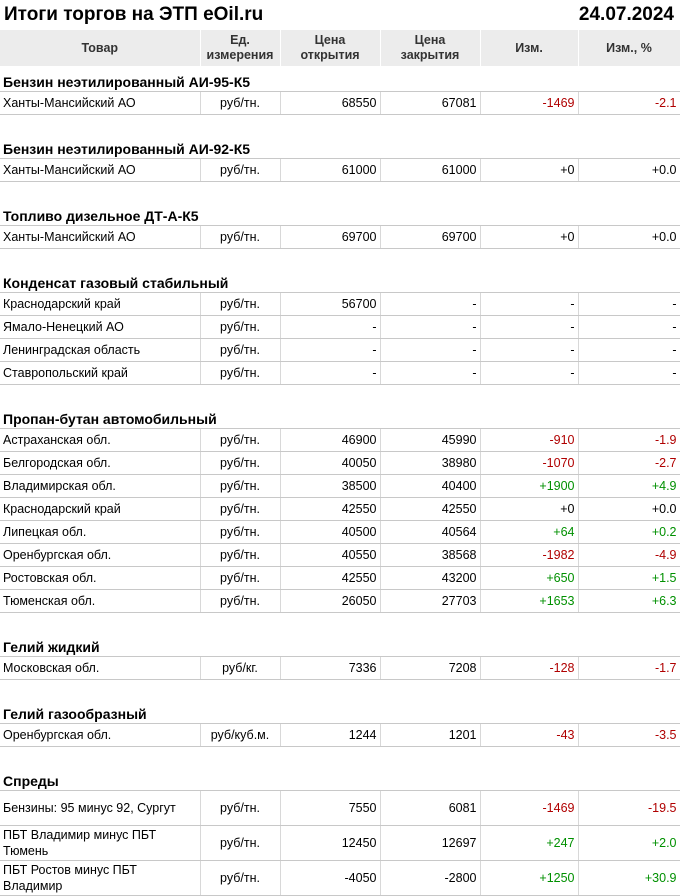  Describe the element at coordinates (629, 48) in the screenshot. I see `column-header: Изм., %` at that location.